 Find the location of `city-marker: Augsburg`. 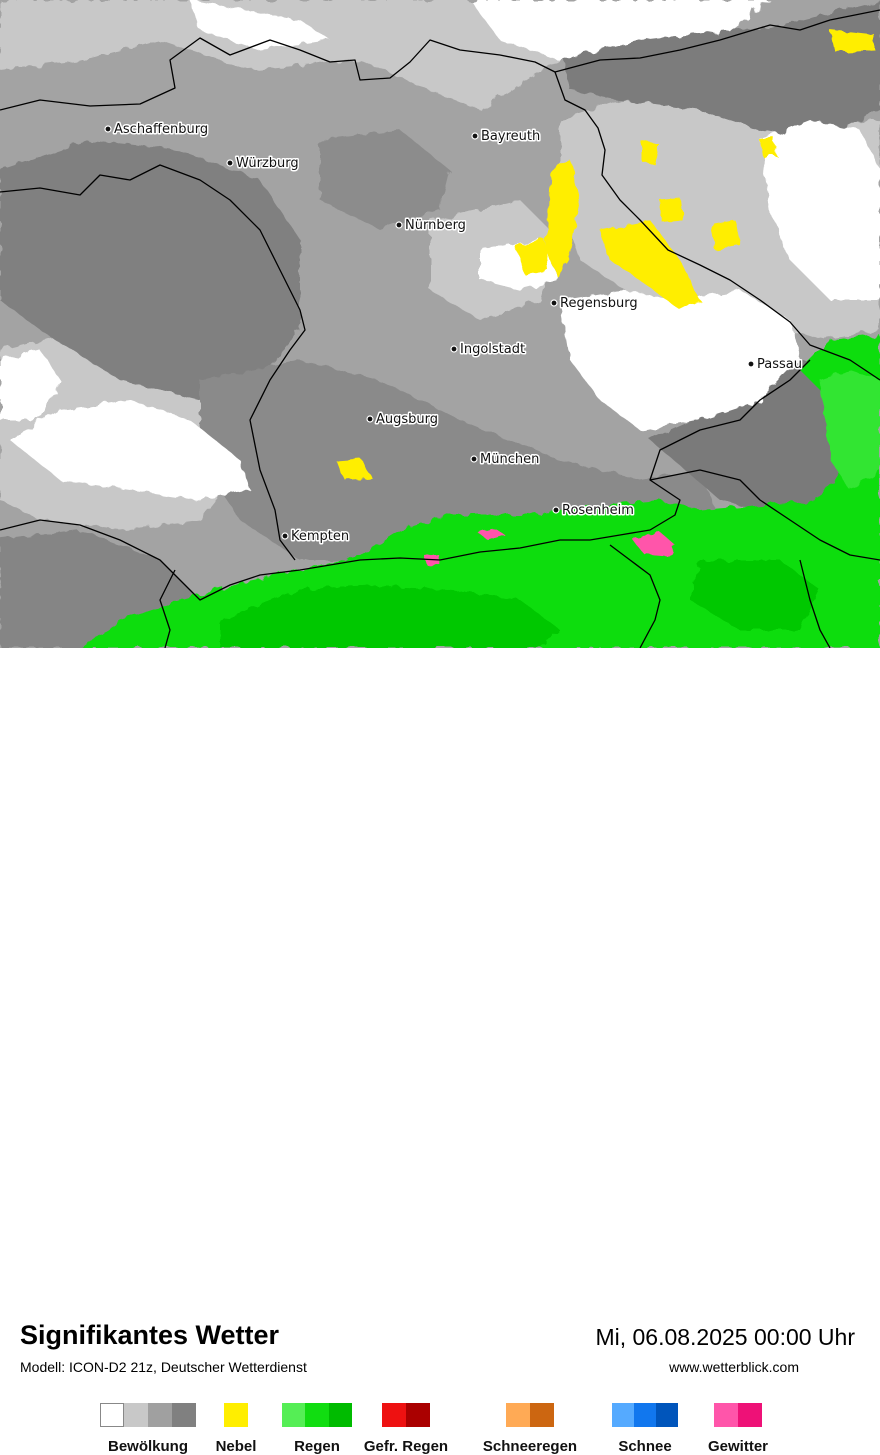

city-marker: Augsburg is located at coordinates (403, 420).